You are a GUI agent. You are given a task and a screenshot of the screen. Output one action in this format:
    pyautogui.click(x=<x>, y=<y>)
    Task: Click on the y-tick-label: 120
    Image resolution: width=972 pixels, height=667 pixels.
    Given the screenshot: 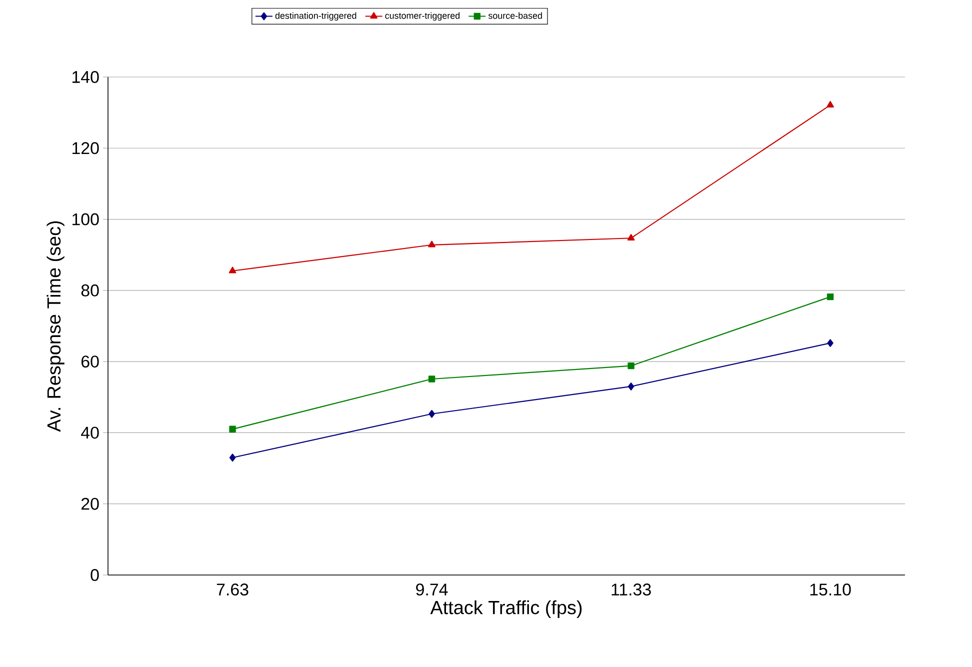 What is the action you would take?
    pyautogui.click(x=85, y=148)
    